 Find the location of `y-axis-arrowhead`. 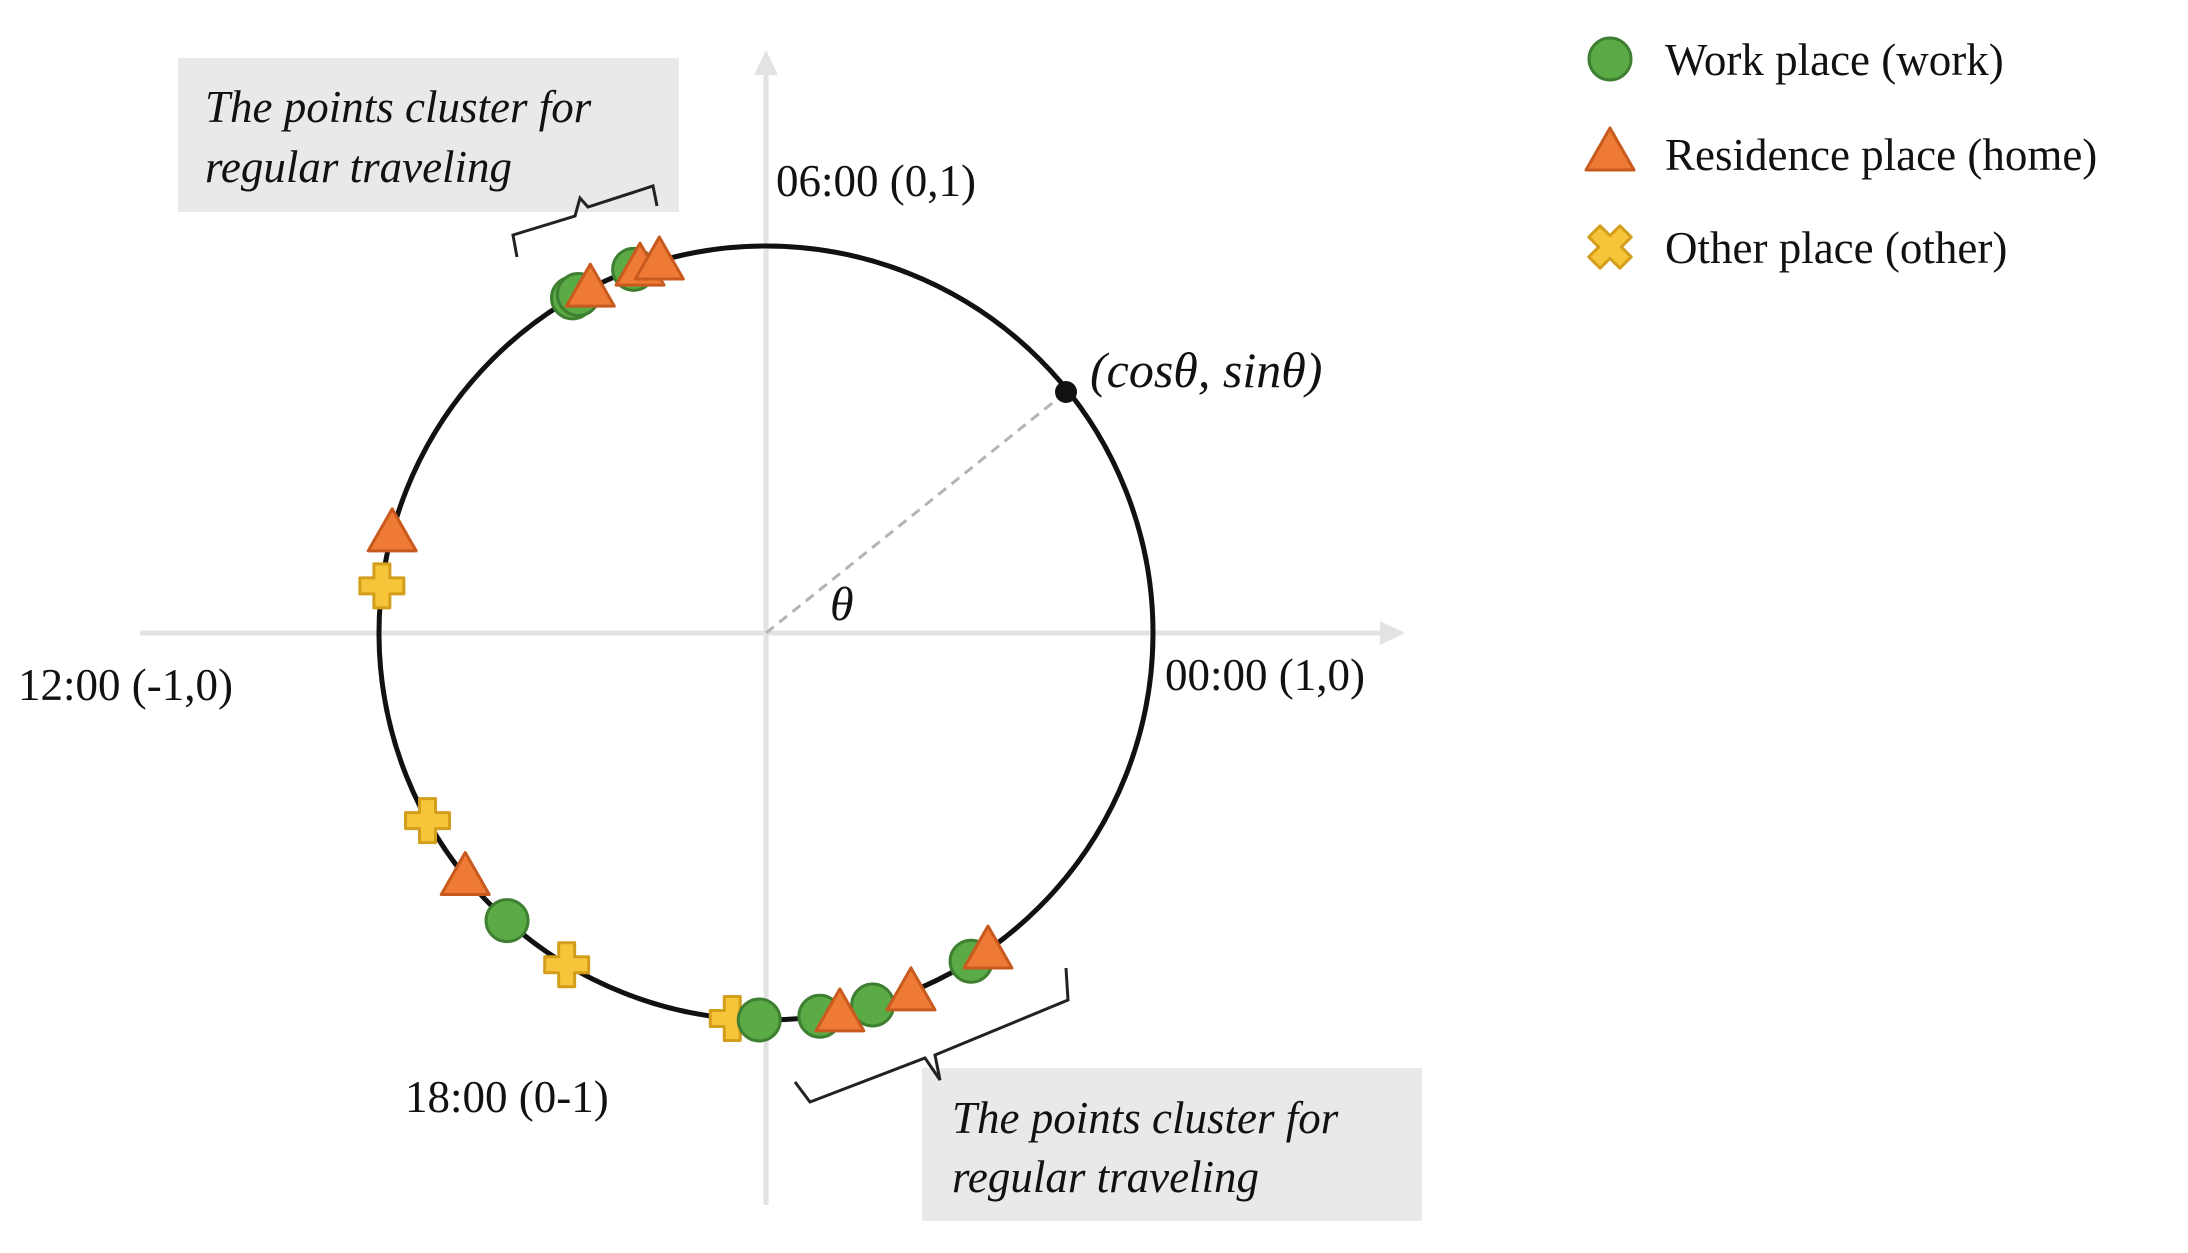

y-axis-arrowhead is located at coordinates (766, 62).